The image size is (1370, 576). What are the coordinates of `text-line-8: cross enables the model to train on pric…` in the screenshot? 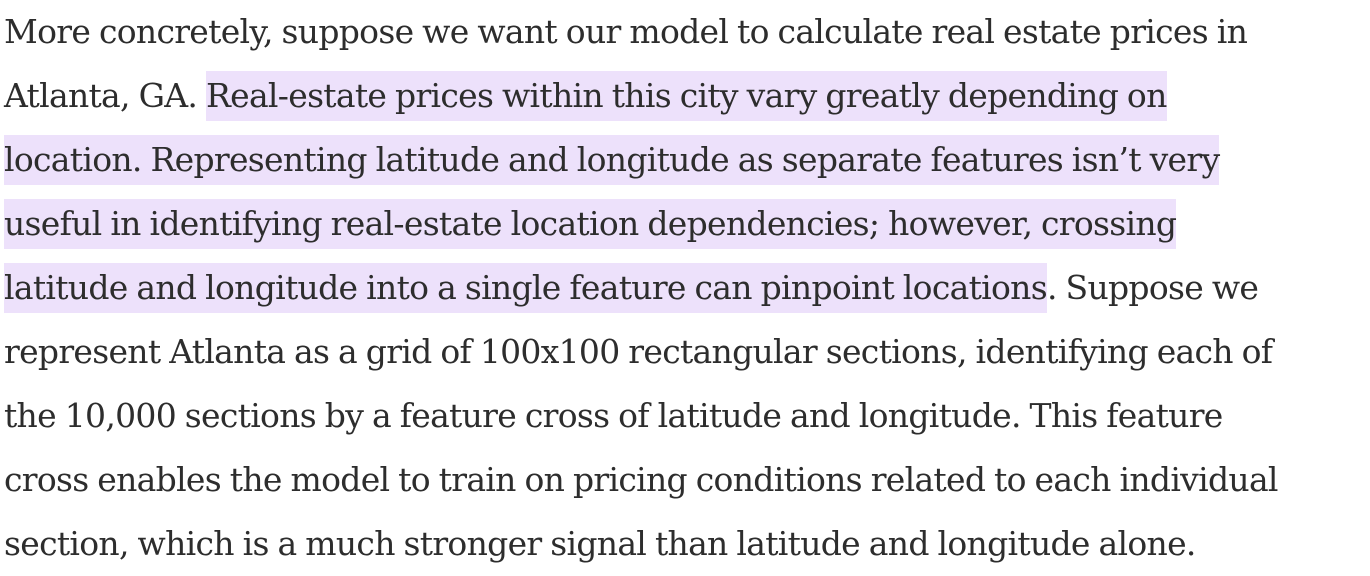 It's located at (685, 480).